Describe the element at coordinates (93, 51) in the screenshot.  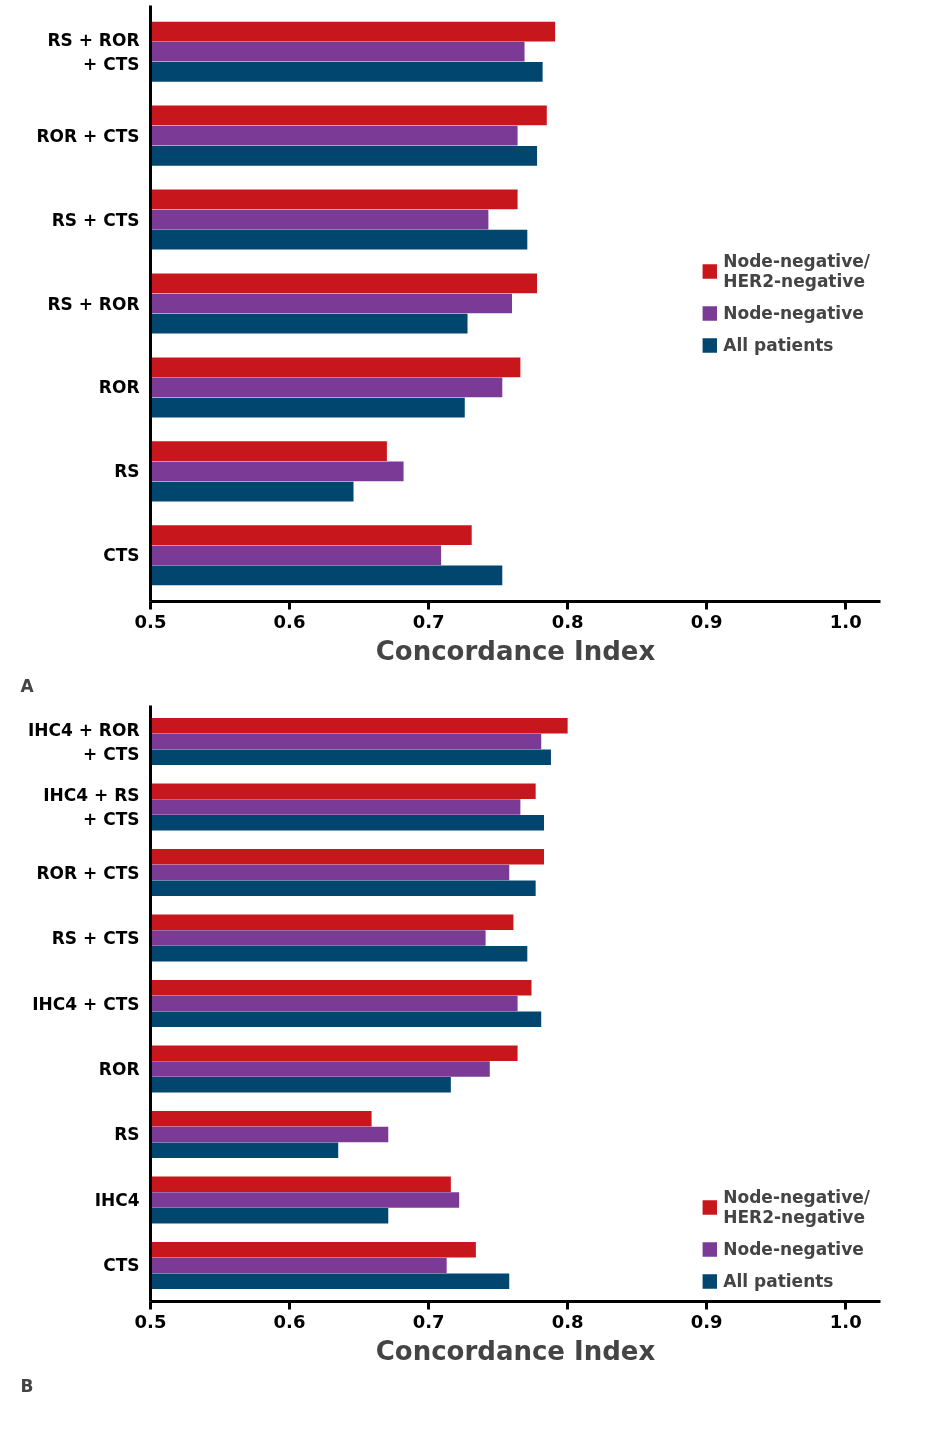
I see `y-tick-label: RS + ROR + CTS` at that location.